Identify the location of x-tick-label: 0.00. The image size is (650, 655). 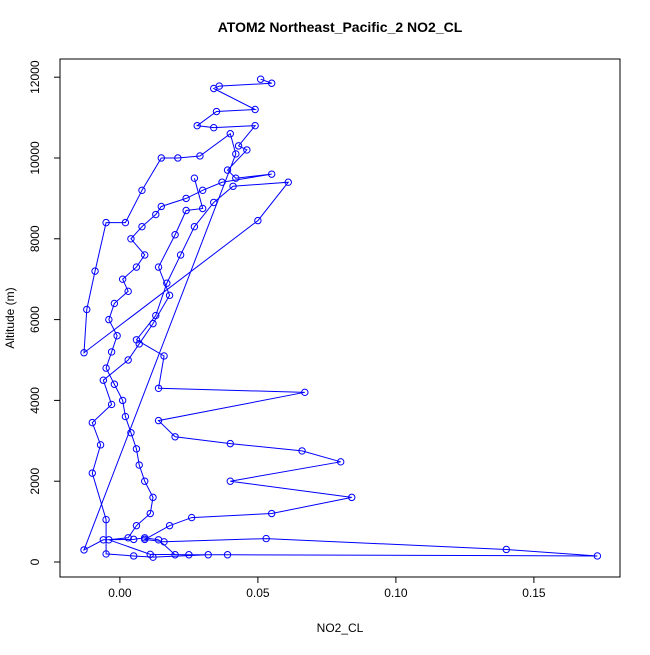
(120, 593).